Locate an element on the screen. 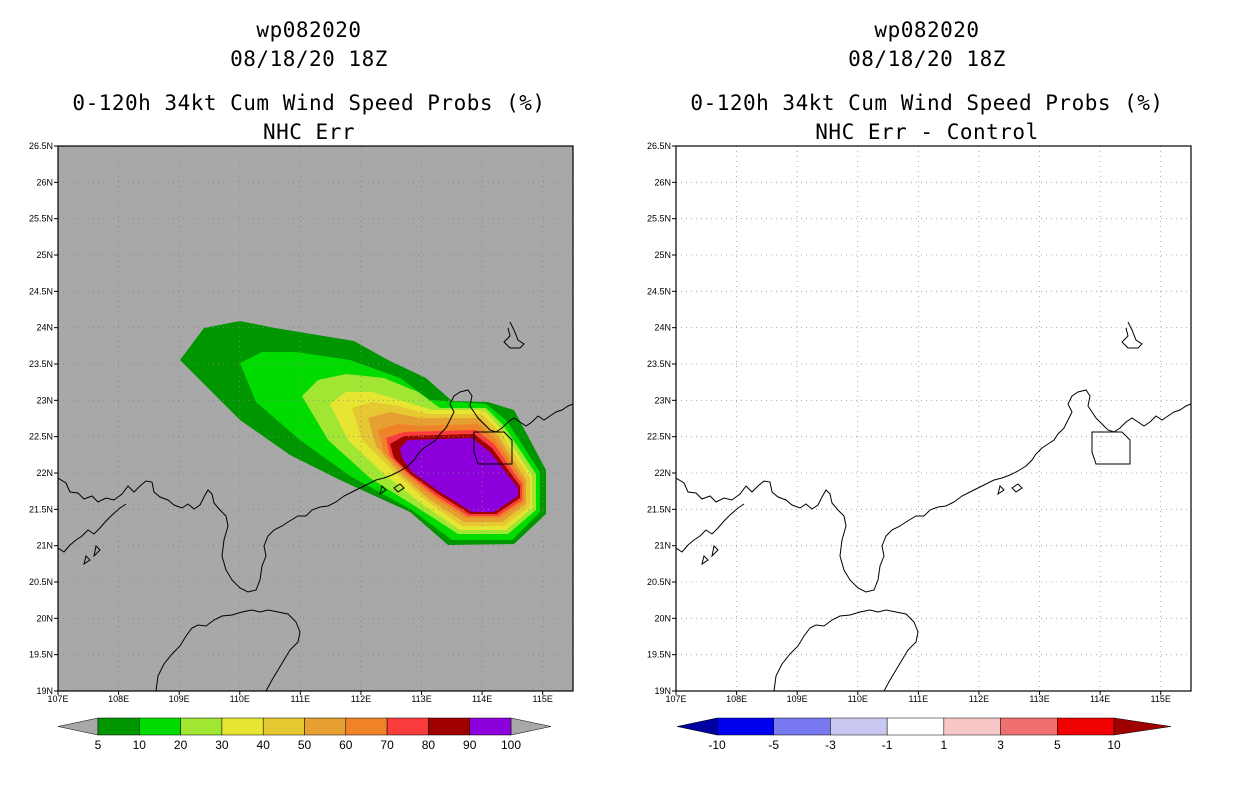 This screenshot has height=800, width=1236. right-title-storm: wp082020 is located at coordinates (927, 30).